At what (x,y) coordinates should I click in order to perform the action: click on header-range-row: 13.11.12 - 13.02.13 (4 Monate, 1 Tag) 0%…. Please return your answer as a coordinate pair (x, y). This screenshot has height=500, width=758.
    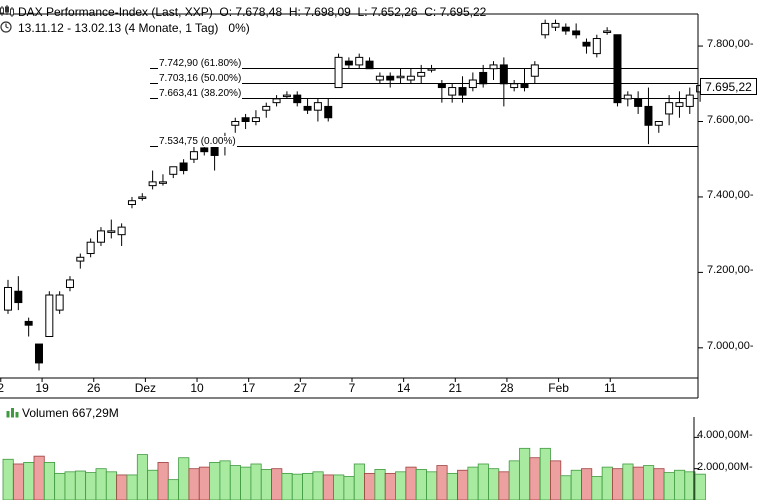
    Looking at the image, I should click on (125, 28).